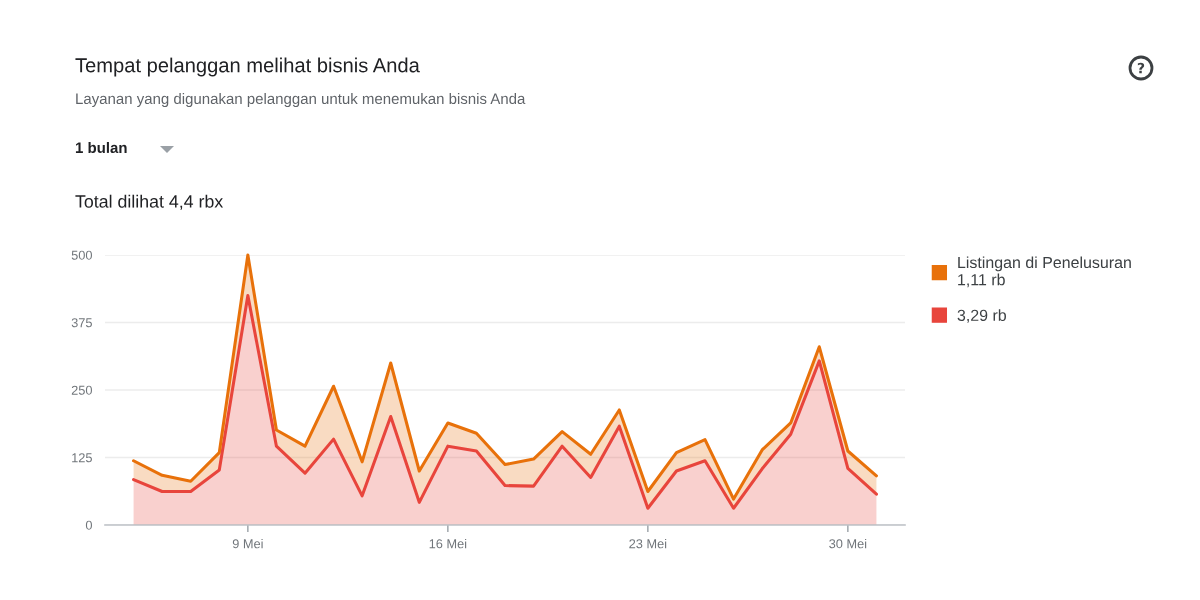 Image resolution: width=1200 pixels, height=600 pixels. I want to click on chart-title: Tempat pelanggan melihat bisnis Anda, so click(247, 67).